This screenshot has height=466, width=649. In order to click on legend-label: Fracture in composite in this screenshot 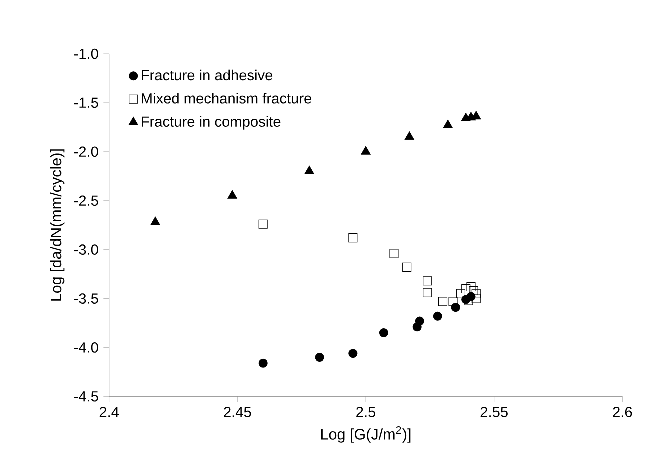, I will do `click(211, 123)`.